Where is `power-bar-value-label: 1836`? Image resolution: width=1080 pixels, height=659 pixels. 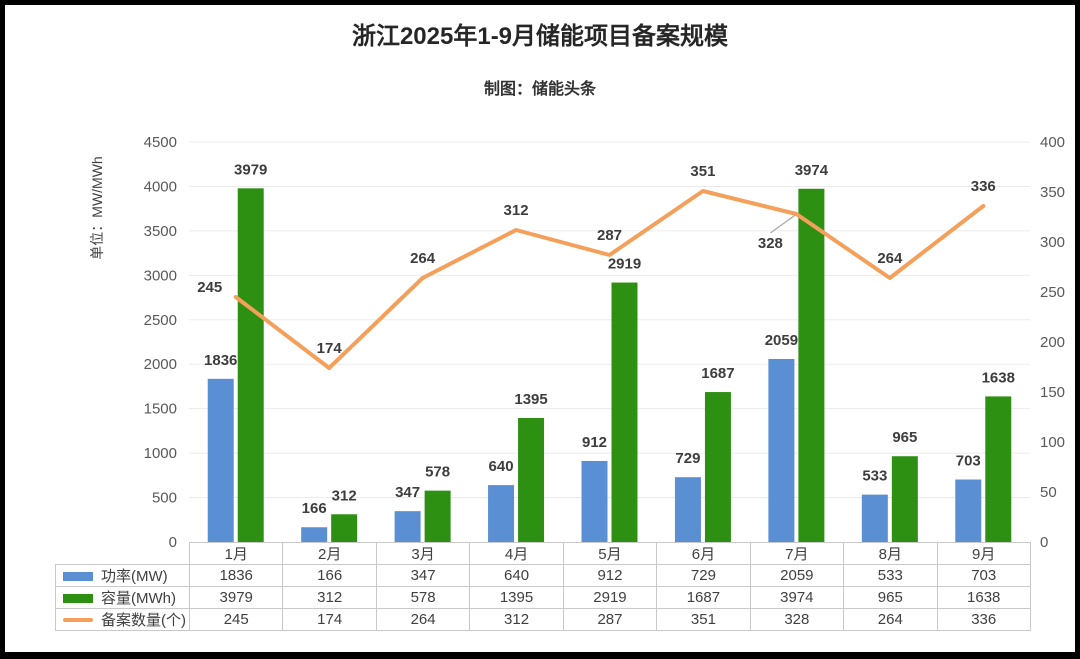
power-bar-value-label: 1836 is located at coordinates (220, 360).